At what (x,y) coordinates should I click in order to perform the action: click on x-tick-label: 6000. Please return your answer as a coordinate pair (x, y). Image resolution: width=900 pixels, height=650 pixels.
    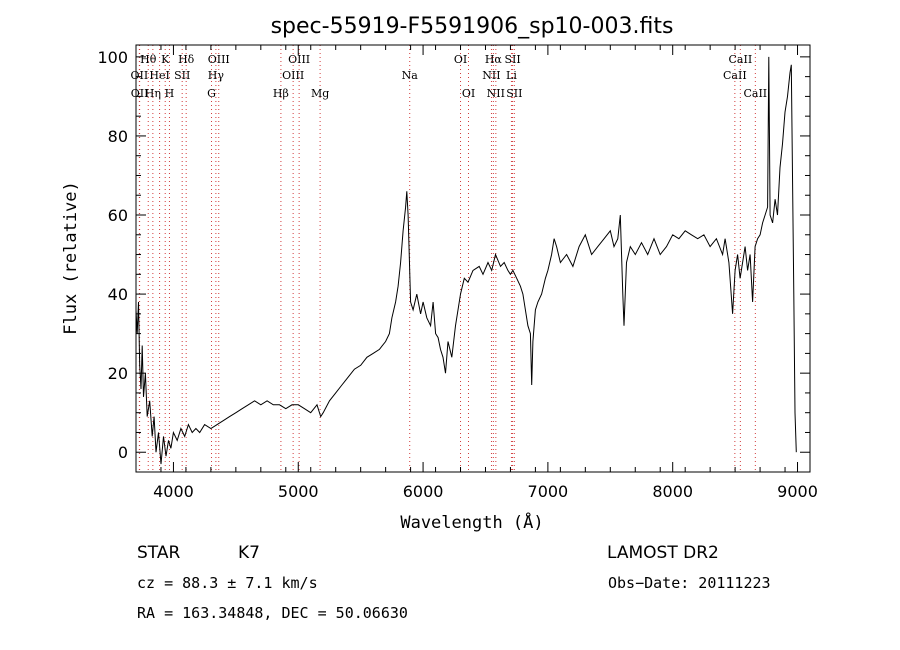
    Looking at the image, I should click on (423, 491).